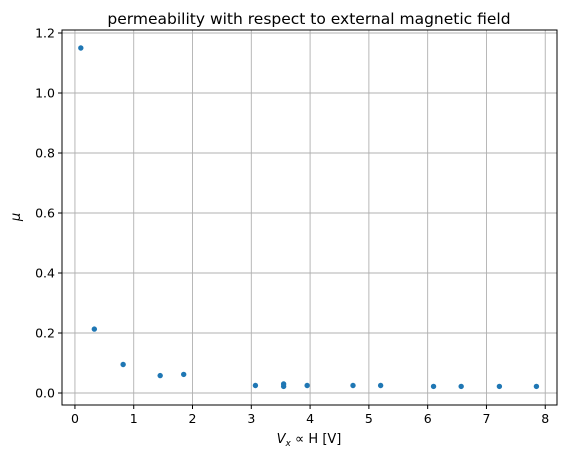 The width and height of the screenshot is (568, 458). I want to click on x-tick-label: 7, so click(486, 418).